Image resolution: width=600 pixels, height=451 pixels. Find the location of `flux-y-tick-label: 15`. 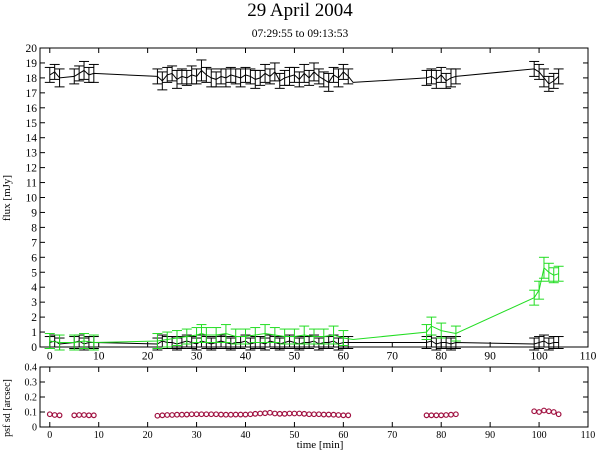

flux-y-tick-label: 15 is located at coordinates (32, 124).